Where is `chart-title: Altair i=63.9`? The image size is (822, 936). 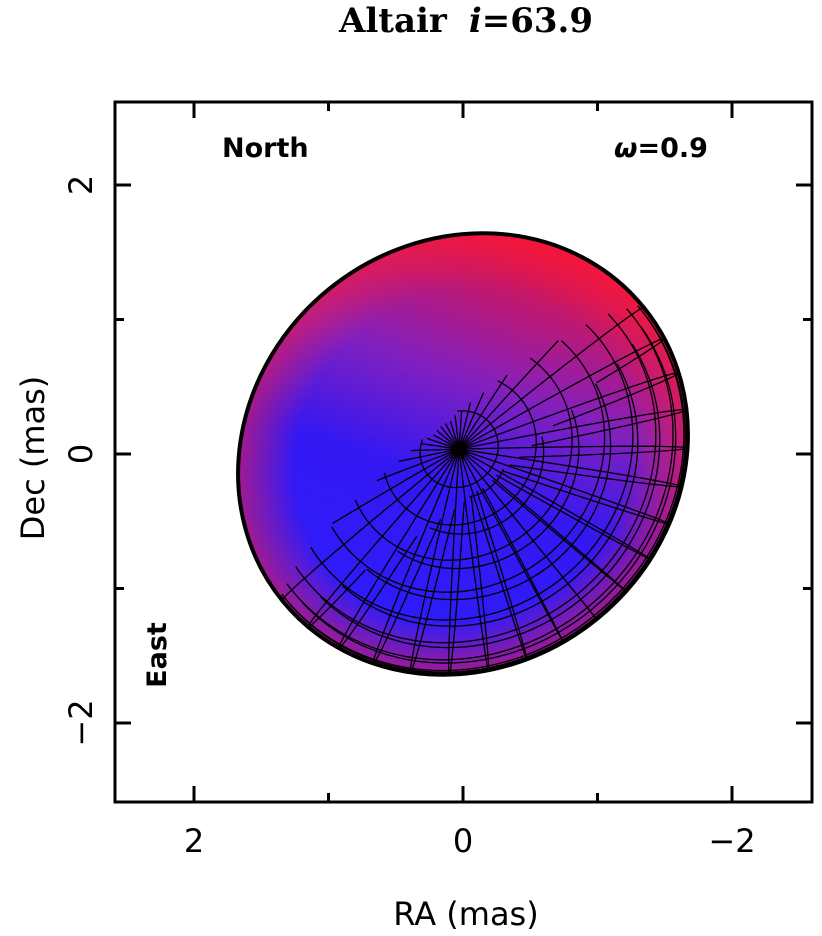 chart-title: Altair i=63.9 is located at coordinates (465, 21).